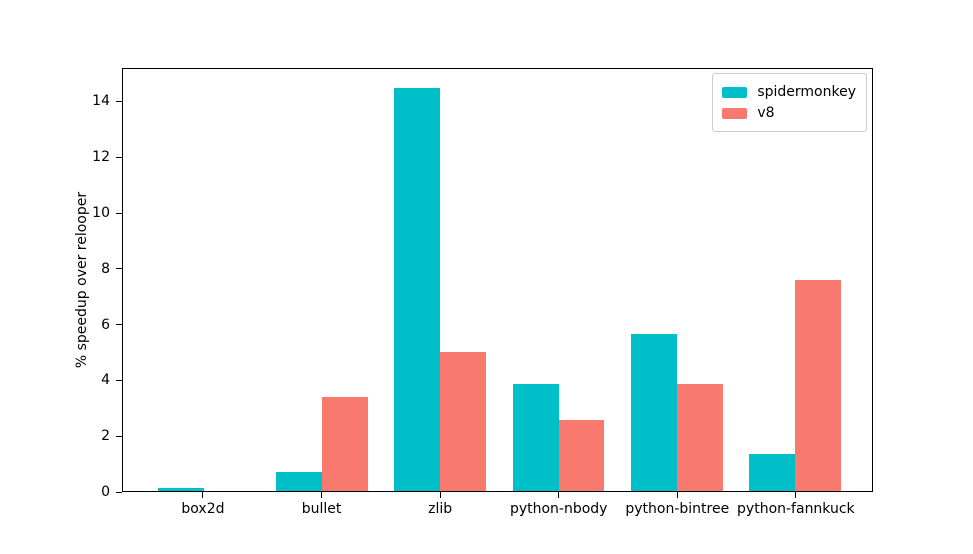 The image size is (973, 554). What do you see at coordinates (105, 324) in the screenshot?
I see `y-tick-label: 6` at bounding box center [105, 324].